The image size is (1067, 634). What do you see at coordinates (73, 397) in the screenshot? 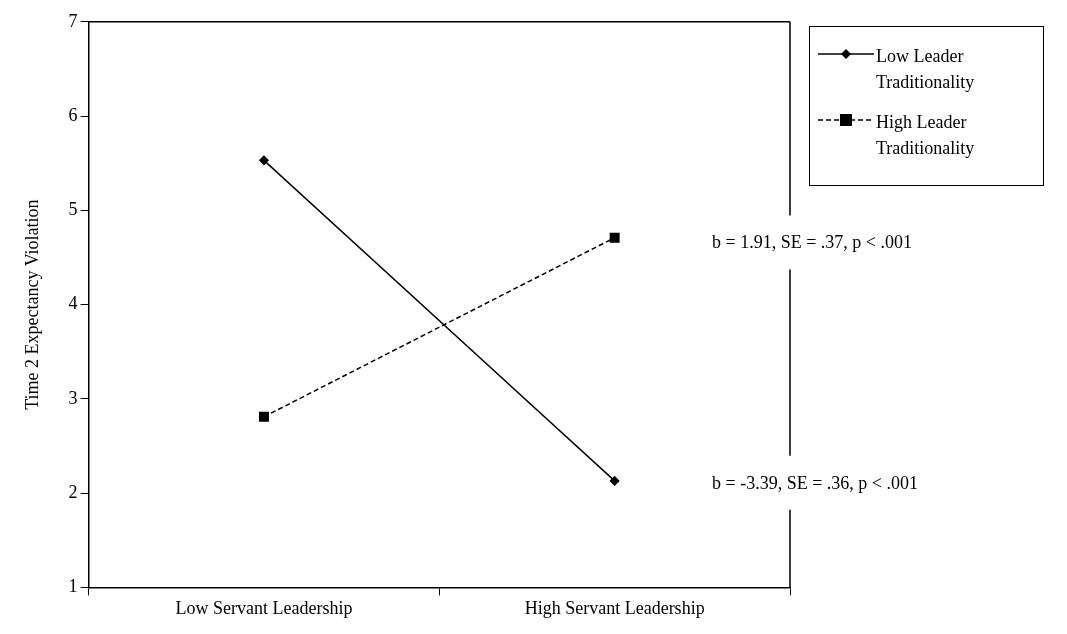
I see `y-tick-label: 3` at bounding box center [73, 397].